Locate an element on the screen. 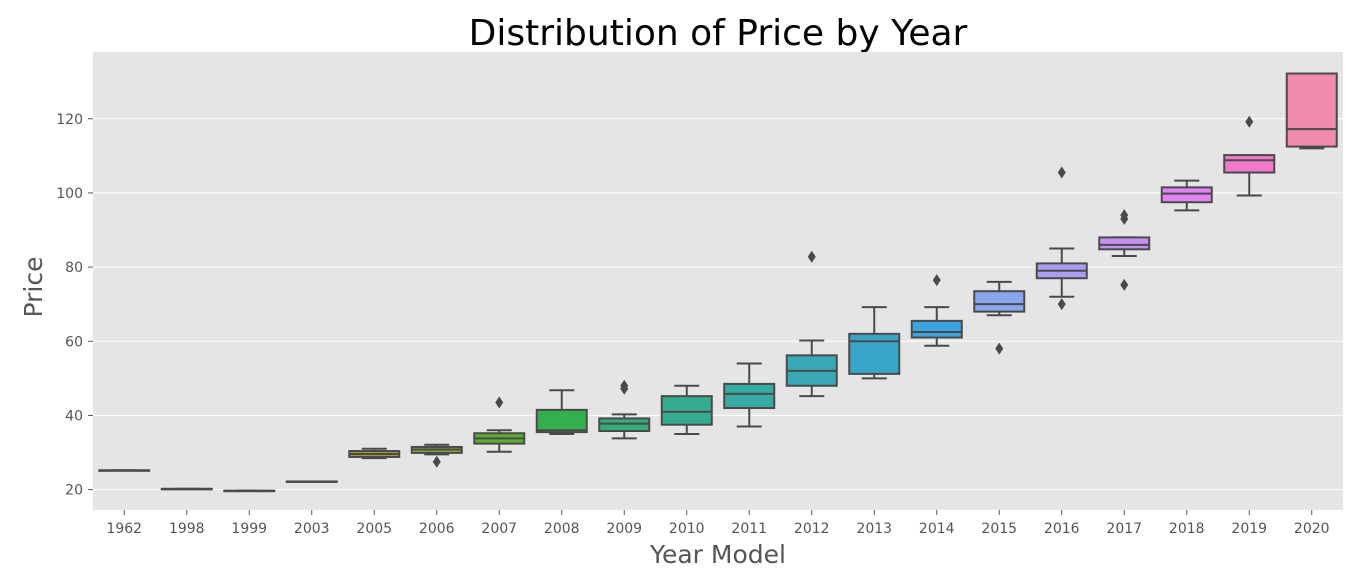  y-axis-ticks: 20 40 60 80 100 120 is located at coordinates (74, 305).